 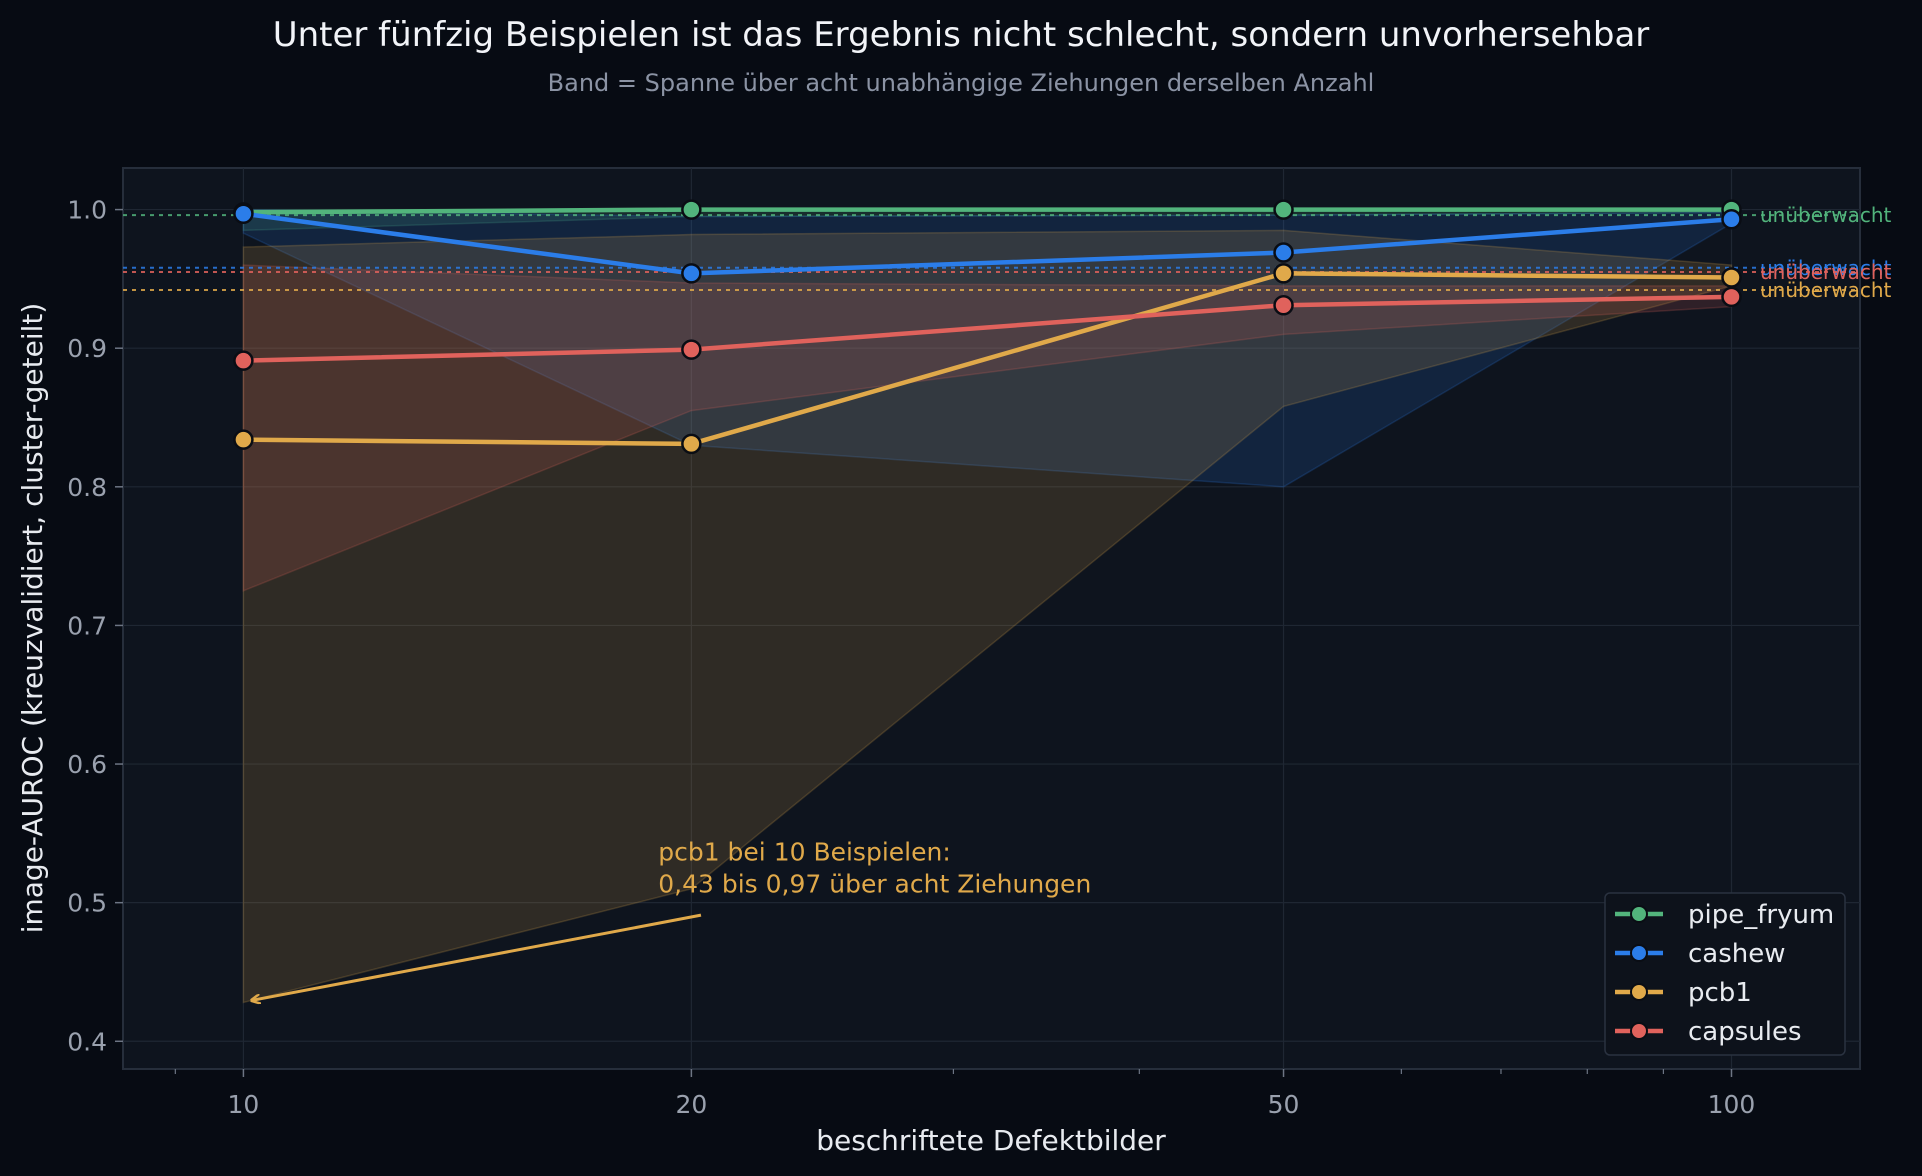 What do you see at coordinates (87, 210) in the screenshot?
I see `y-tick-label: 1.0` at bounding box center [87, 210].